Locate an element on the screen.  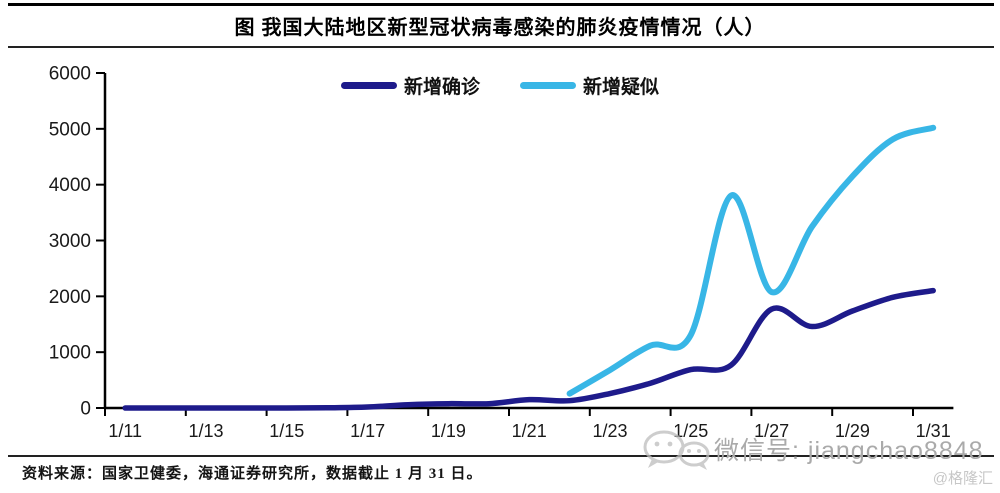
x-tick-label: 1/11 is located at coordinates (125, 431).